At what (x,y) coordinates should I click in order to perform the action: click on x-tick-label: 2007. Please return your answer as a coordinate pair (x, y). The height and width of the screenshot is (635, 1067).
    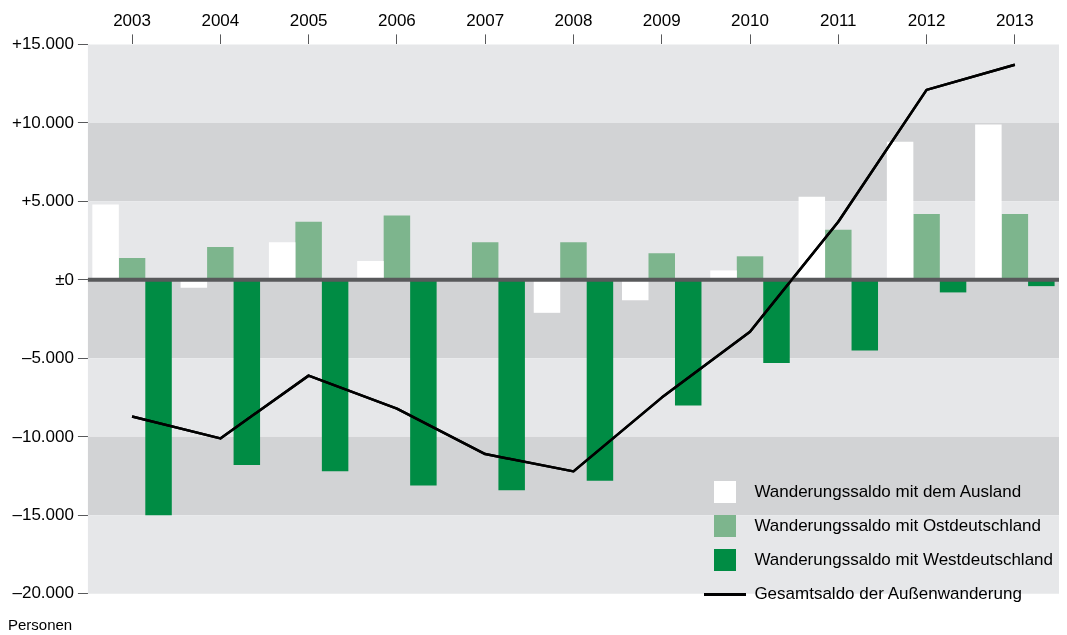
    Looking at the image, I should click on (485, 20).